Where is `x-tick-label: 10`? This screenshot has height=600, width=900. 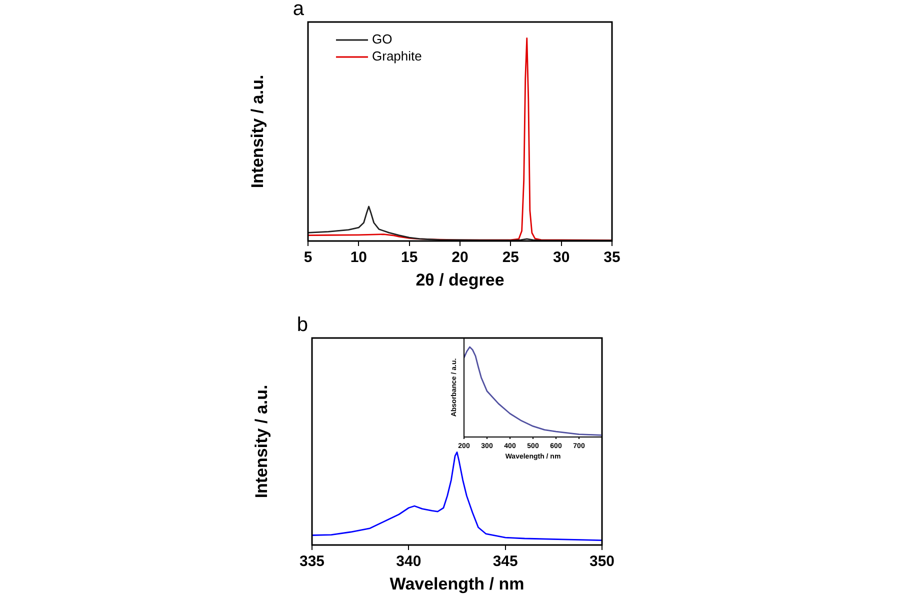
x-tick-label: 10 is located at coordinates (359, 257).